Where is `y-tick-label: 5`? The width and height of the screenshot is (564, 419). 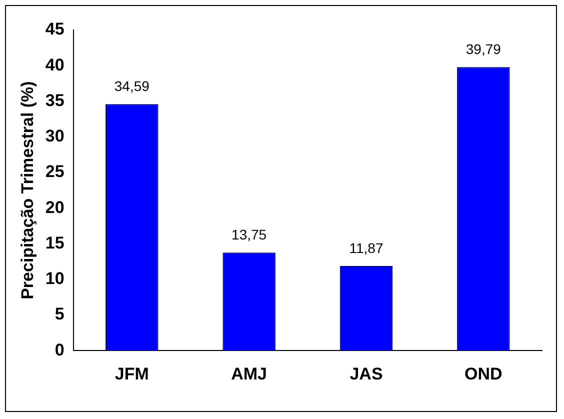
y-tick-label: 5 is located at coordinates (59, 314).